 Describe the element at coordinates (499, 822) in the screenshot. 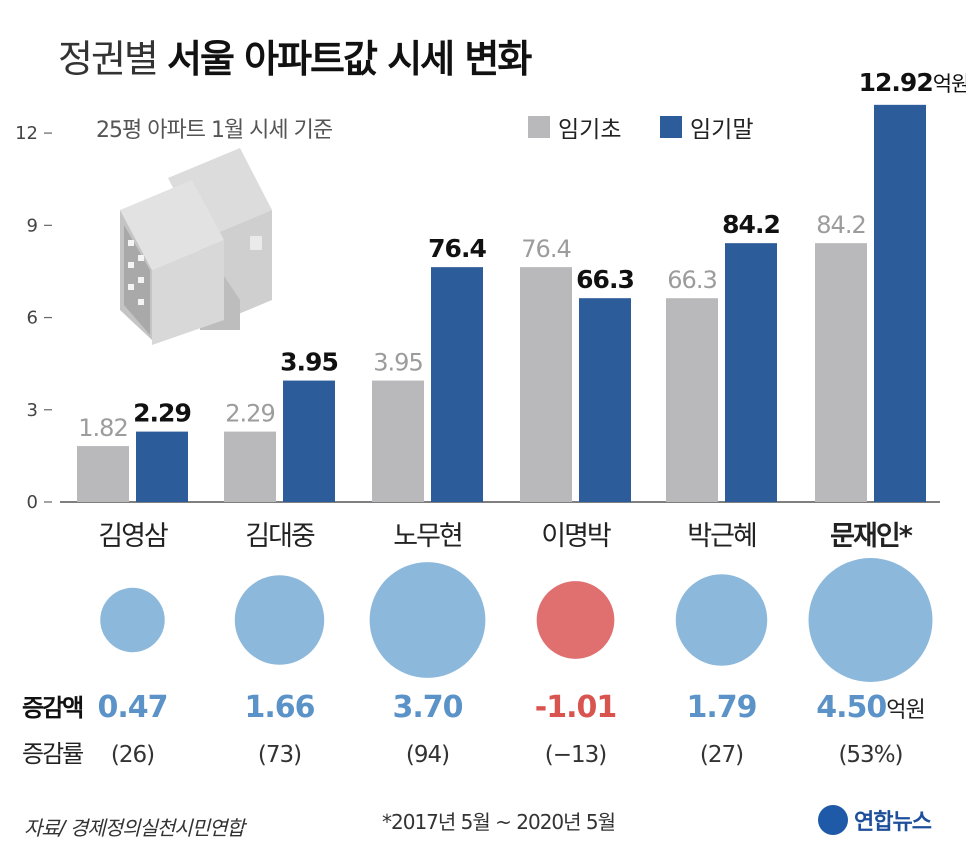

I see `period-note: *2017년 5월 ~ 2020년 5월` at that location.